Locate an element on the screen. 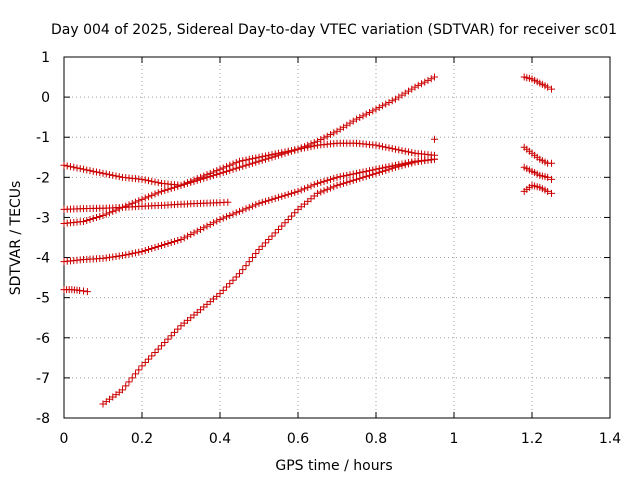 This screenshot has width=640, height=484. y-tick-label: -5 is located at coordinates (43, 299).